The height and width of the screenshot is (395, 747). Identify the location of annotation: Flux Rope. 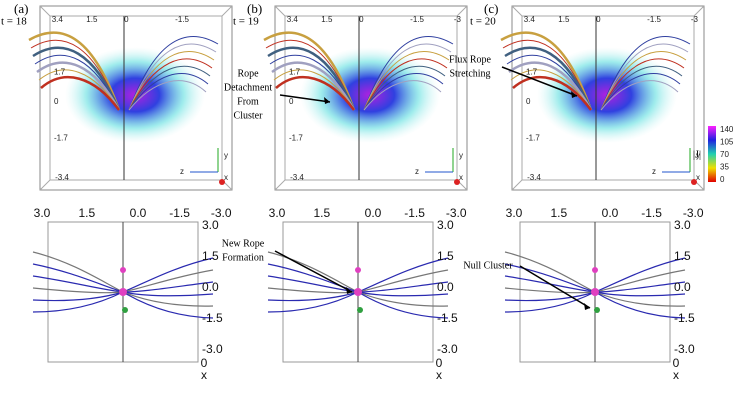
(470, 59).